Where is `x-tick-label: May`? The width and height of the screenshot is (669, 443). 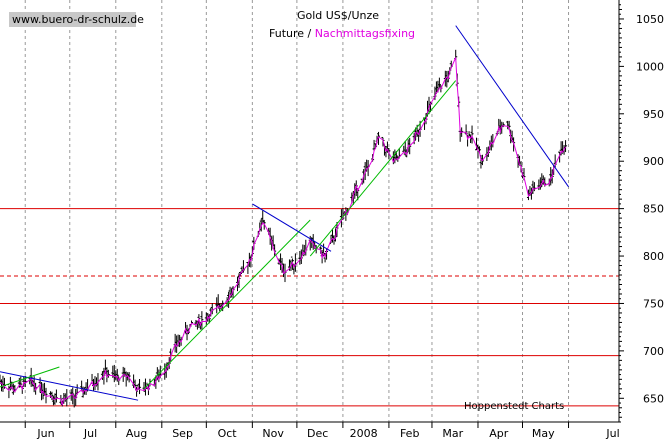
x-tick-label: May is located at coordinates (543, 433).